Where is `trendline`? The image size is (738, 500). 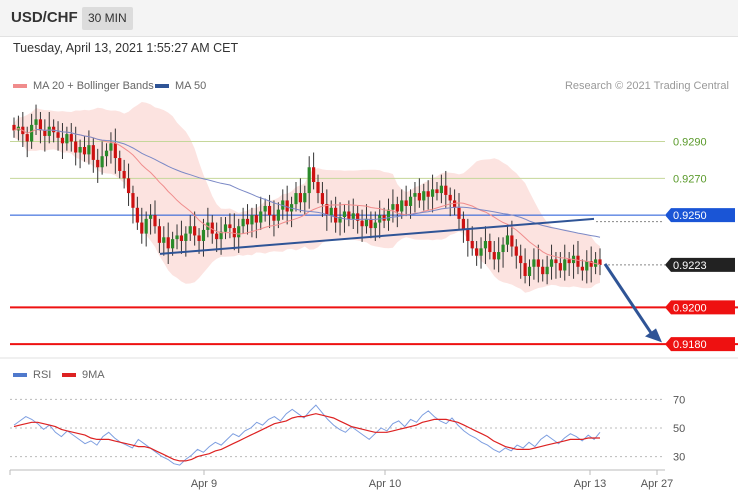
trendline is located at coordinates (377, 236).